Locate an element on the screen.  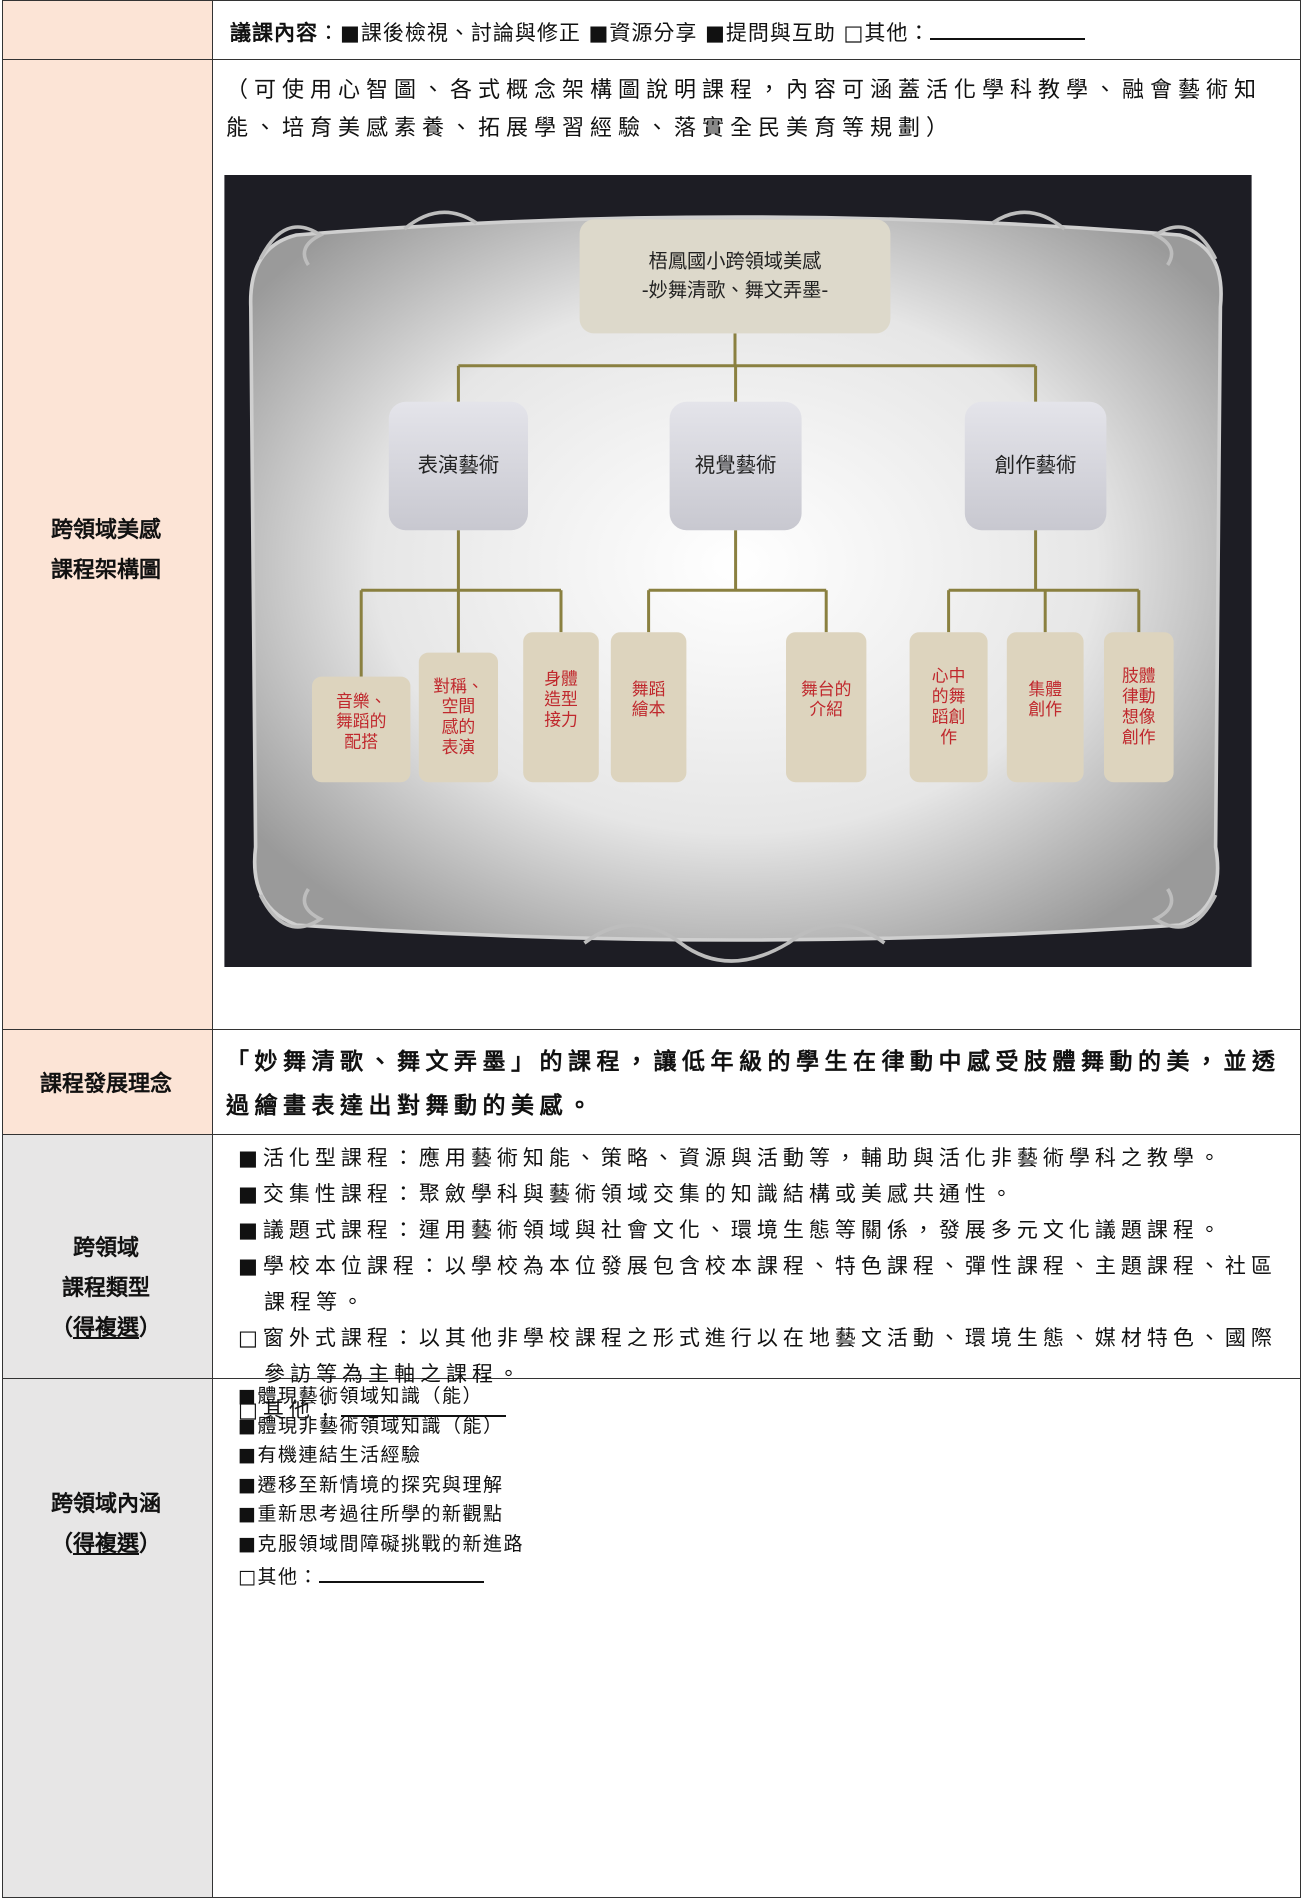
list-item: ■活化型課程：應用藝術知能、策略、資源與活動等，輔助與活化非藝術學科之教學。 is located at coordinates (731, 1158).